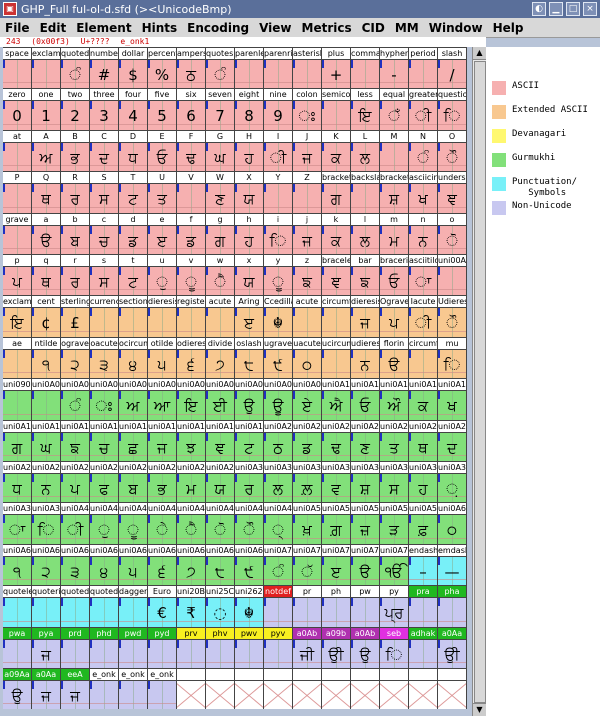  Describe the element at coordinates (104, 482) in the screenshot. I see `glyph-cell: uni0A2Bਫ` at that location.